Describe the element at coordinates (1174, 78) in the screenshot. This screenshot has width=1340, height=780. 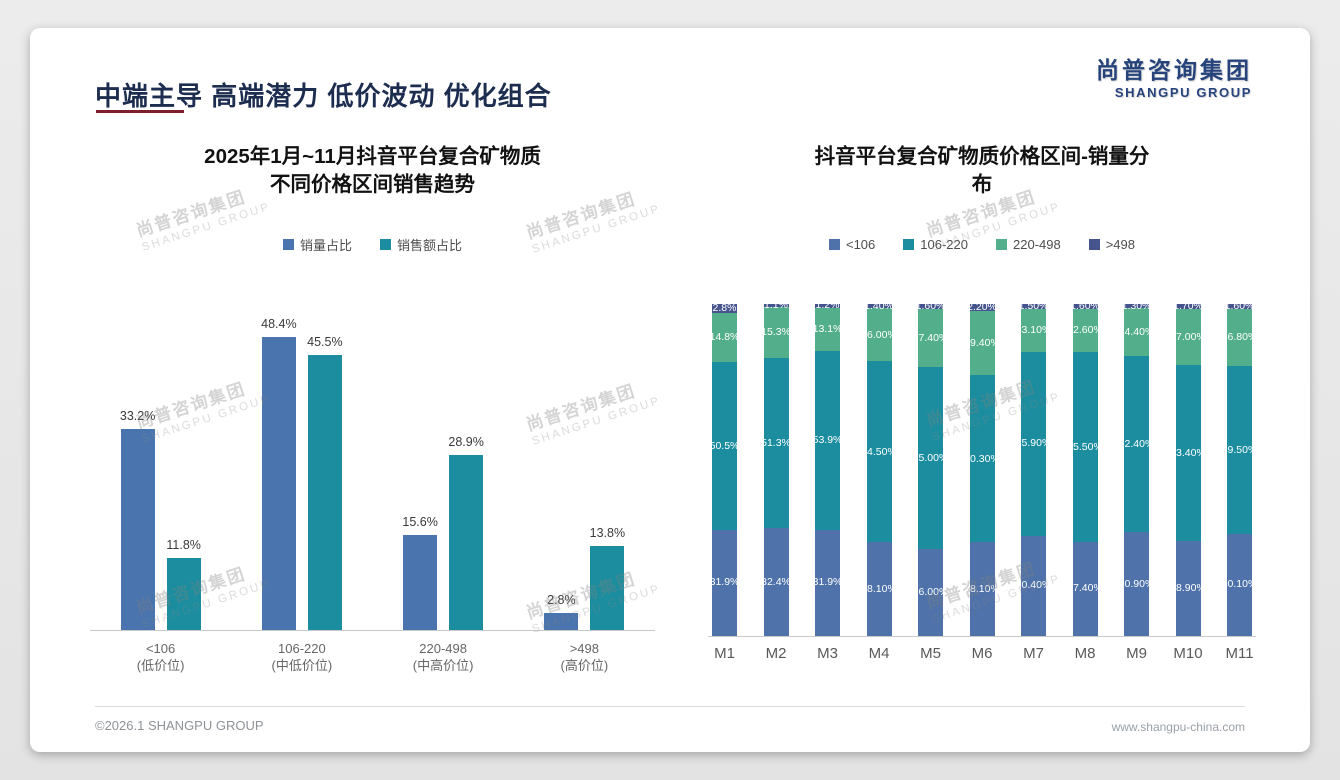
I see `brand-logo: 尚普咨询集团 SHANGPU GROUP` at that location.